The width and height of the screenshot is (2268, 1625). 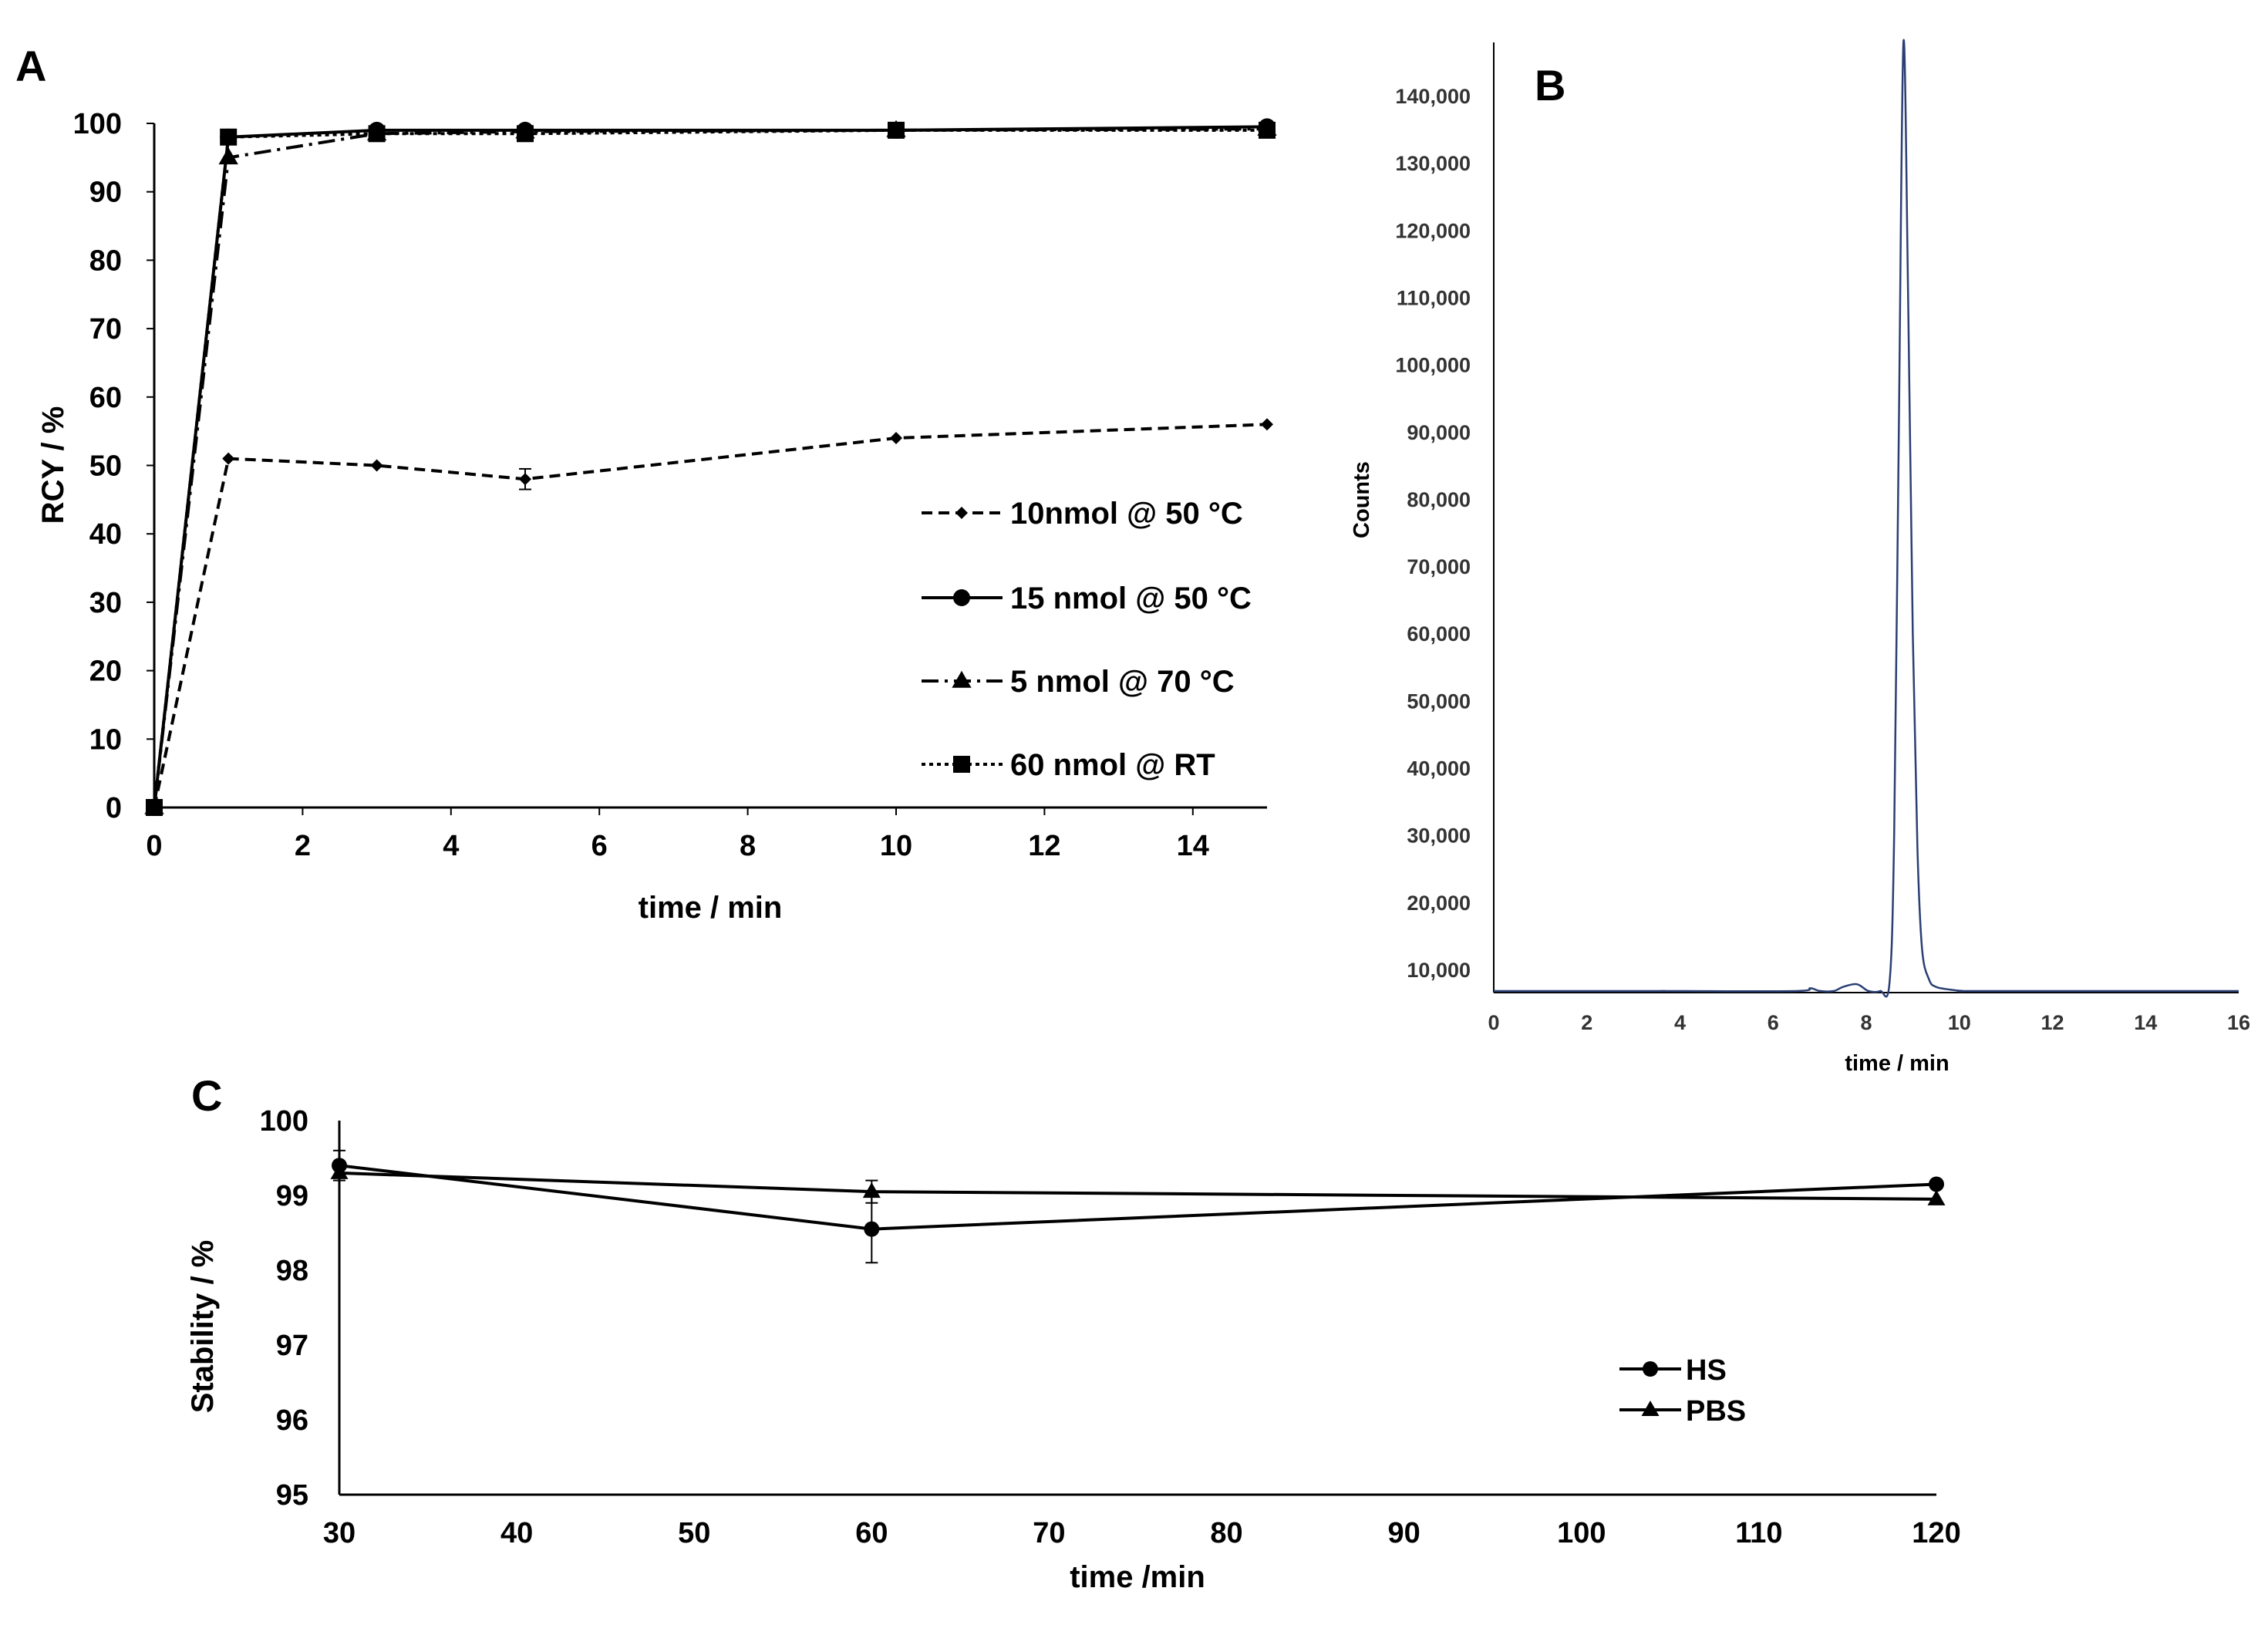 What do you see at coordinates (284, 1121) in the screenshot?
I see `chart-c-y-tick-label: 100` at bounding box center [284, 1121].